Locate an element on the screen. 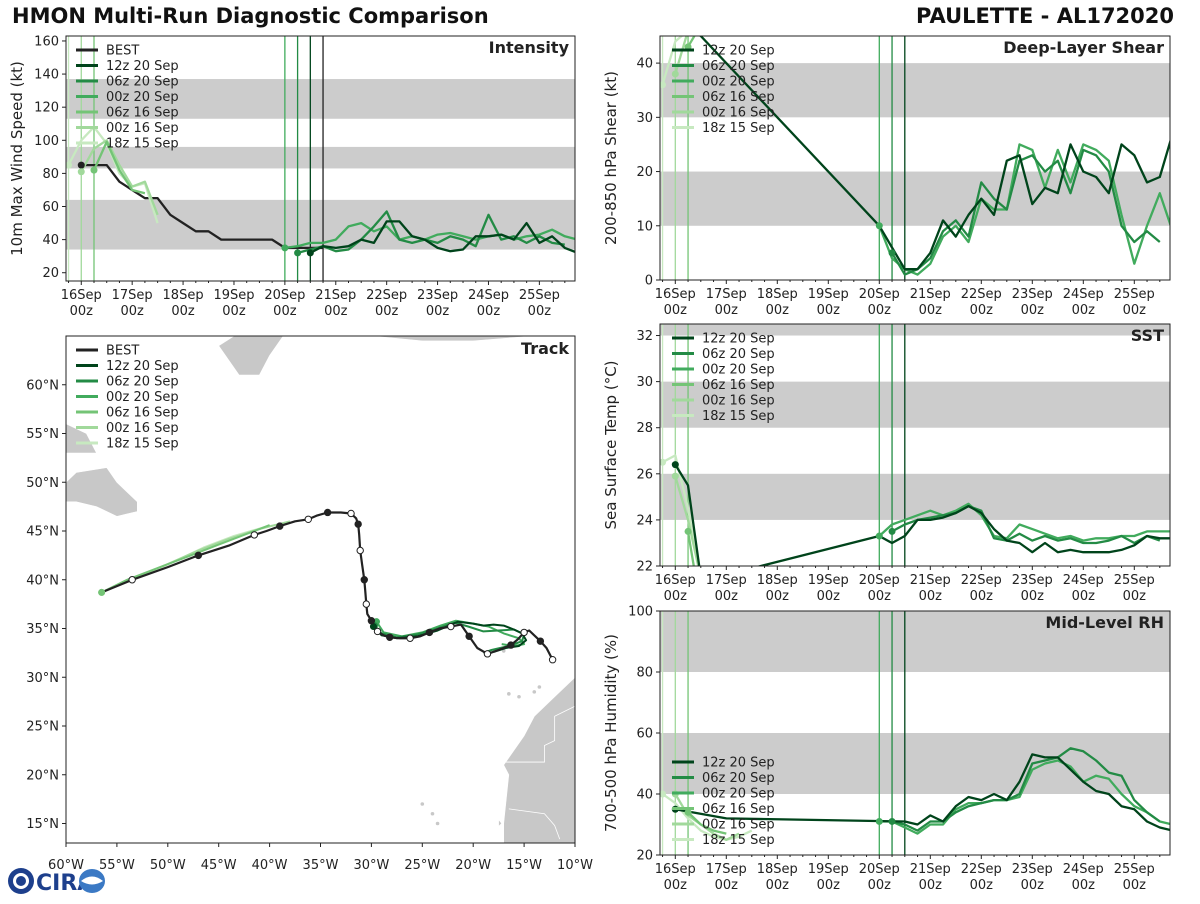  track-ytick-label: 35°N is located at coordinates (42, 629).